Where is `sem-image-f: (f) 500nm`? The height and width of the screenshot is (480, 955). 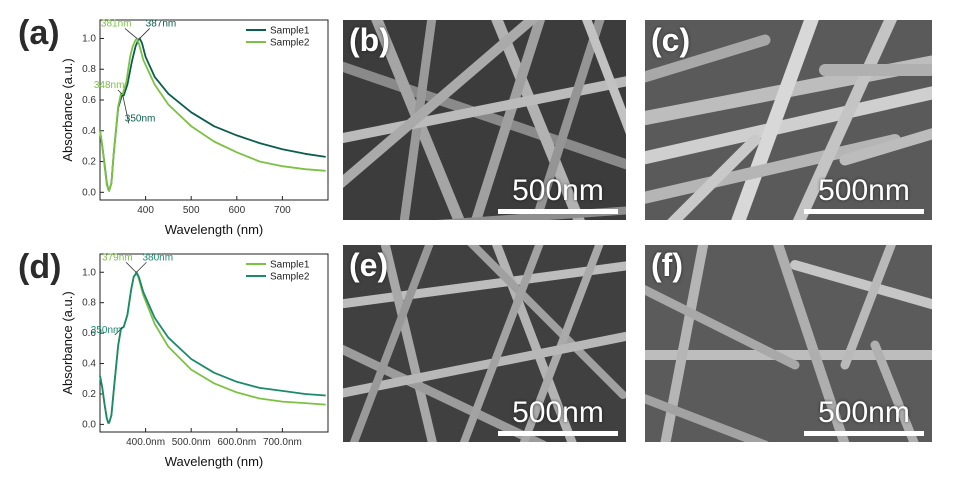
sem-image-f: (f) 500nm is located at coordinates (788, 343).